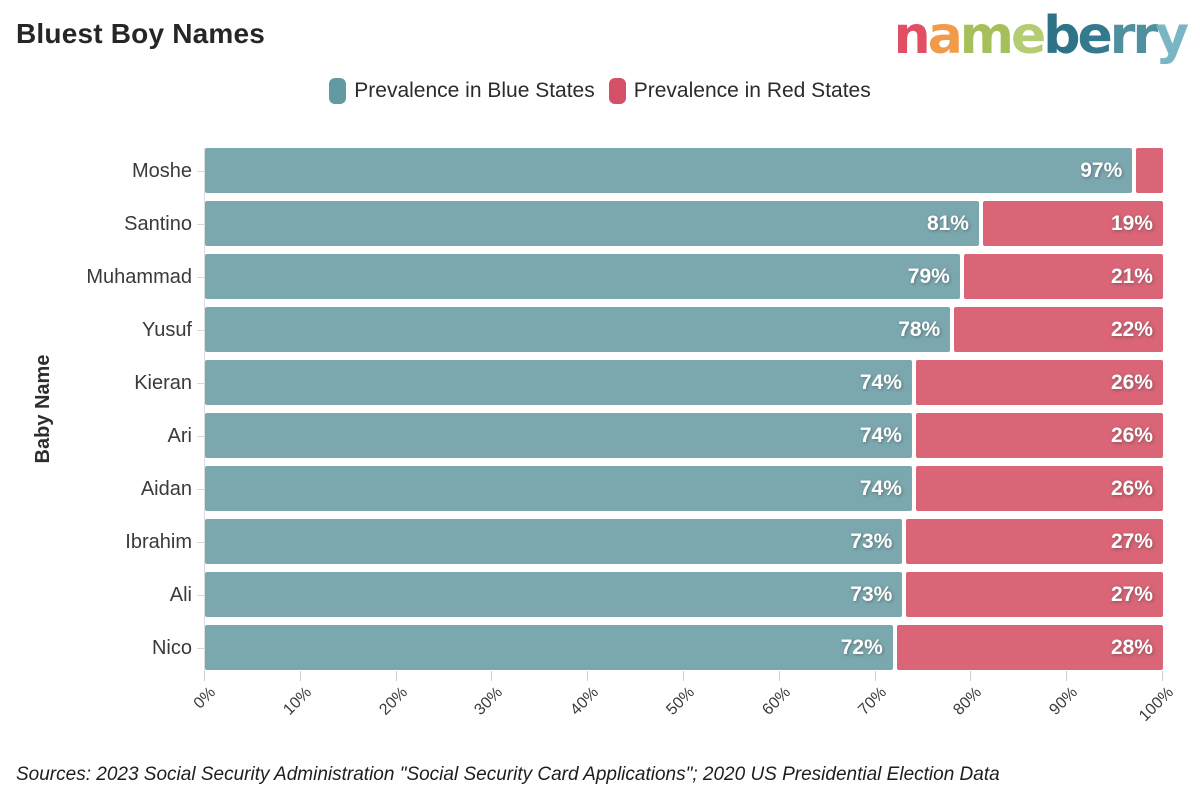 Image resolution: width=1200 pixels, height=805 pixels. I want to click on x-axis-tick-label: 0%, so click(205, 698).